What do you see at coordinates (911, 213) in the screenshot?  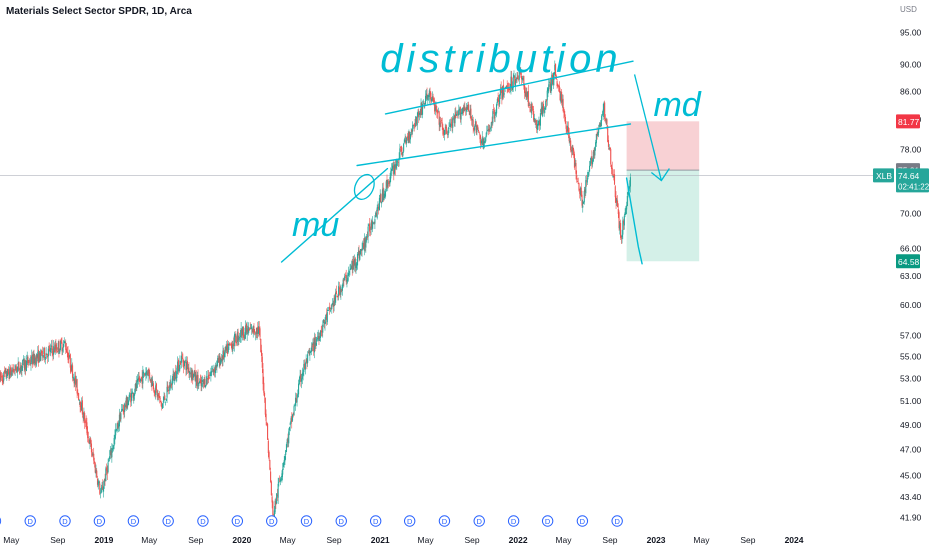 I see `price-tick-label: 70.00` at bounding box center [911, 213].